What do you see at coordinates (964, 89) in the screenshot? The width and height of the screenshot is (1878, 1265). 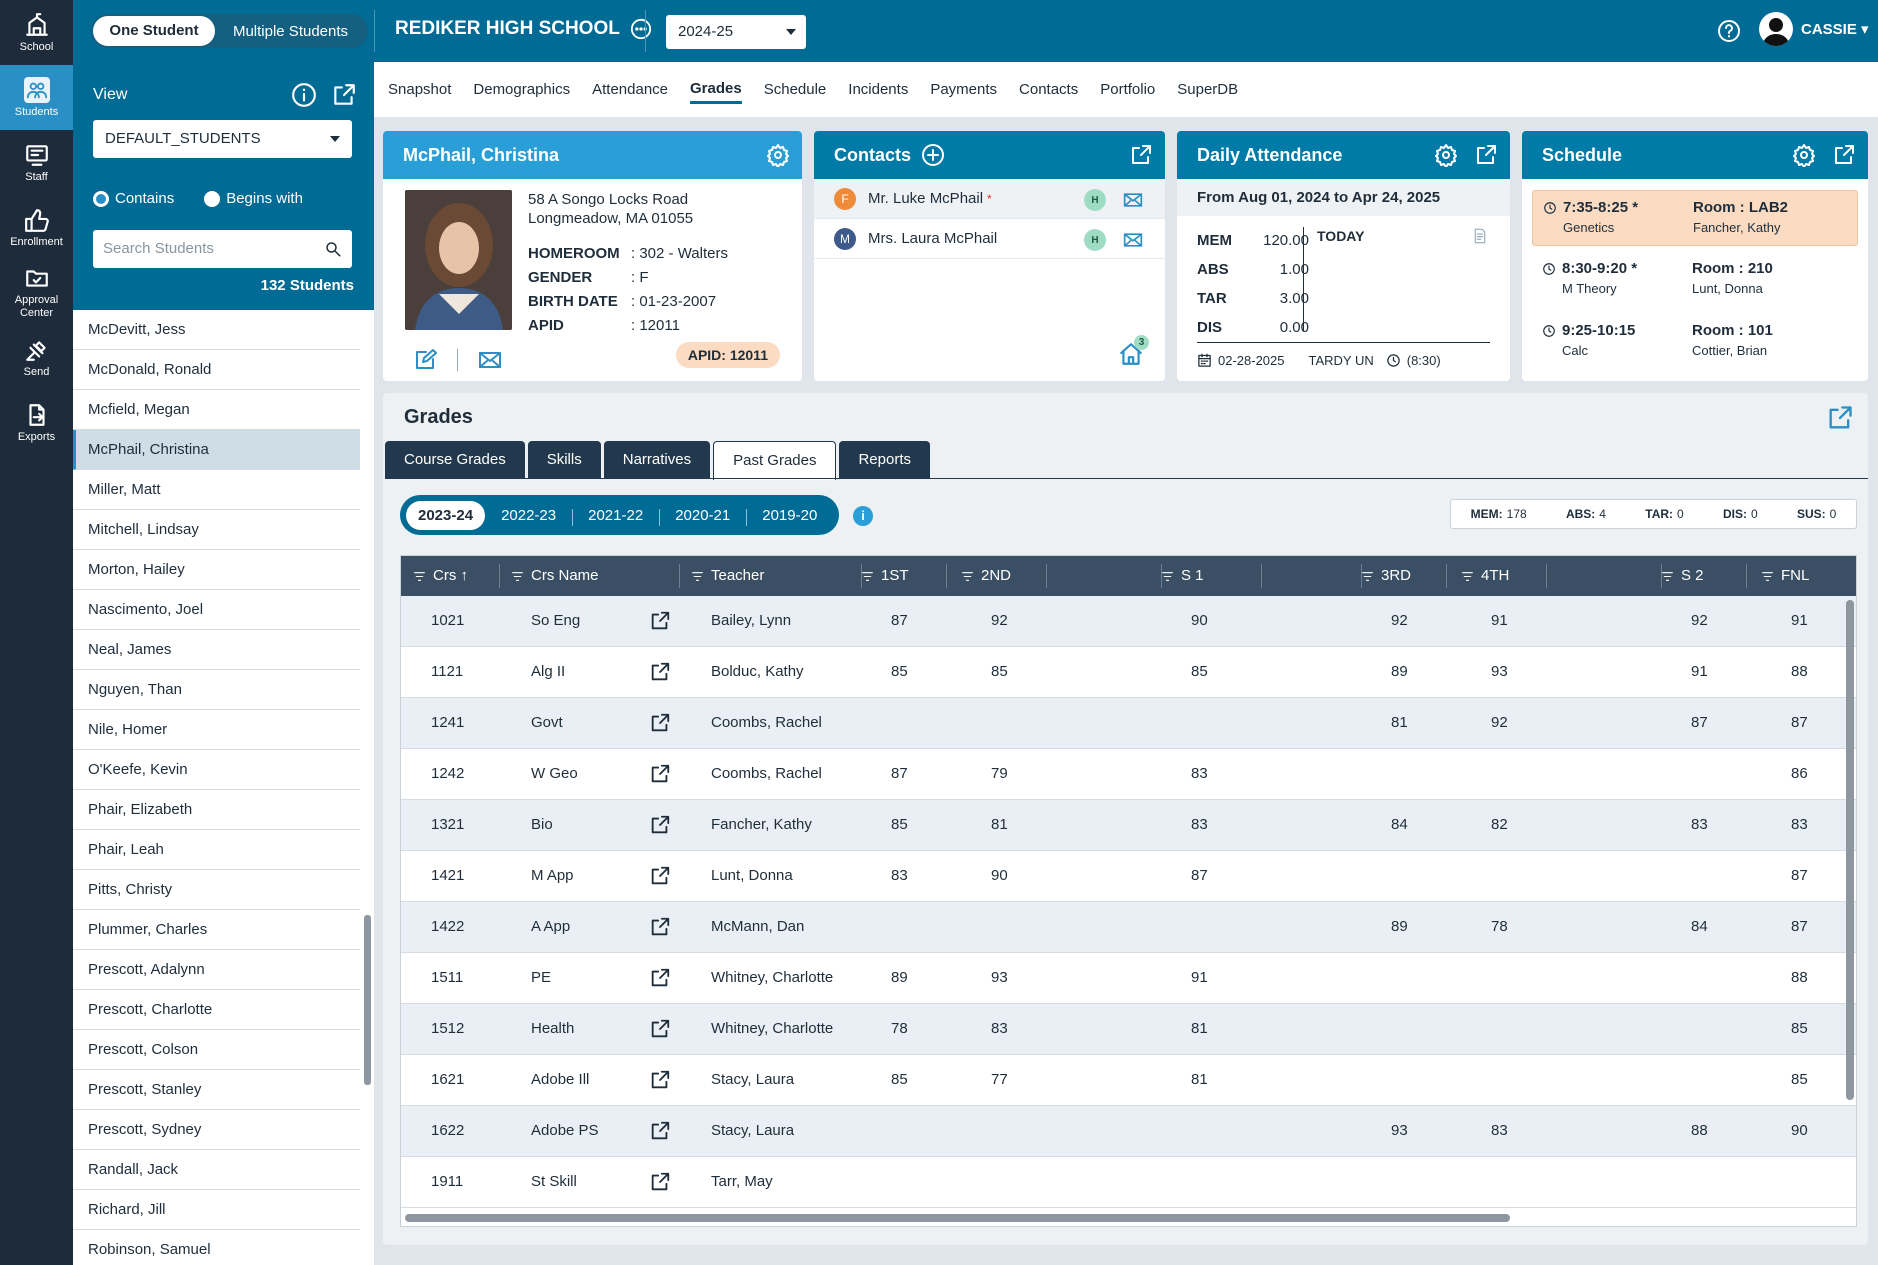 I see `tab-payments: Payments` at bounding box center [964, 89].